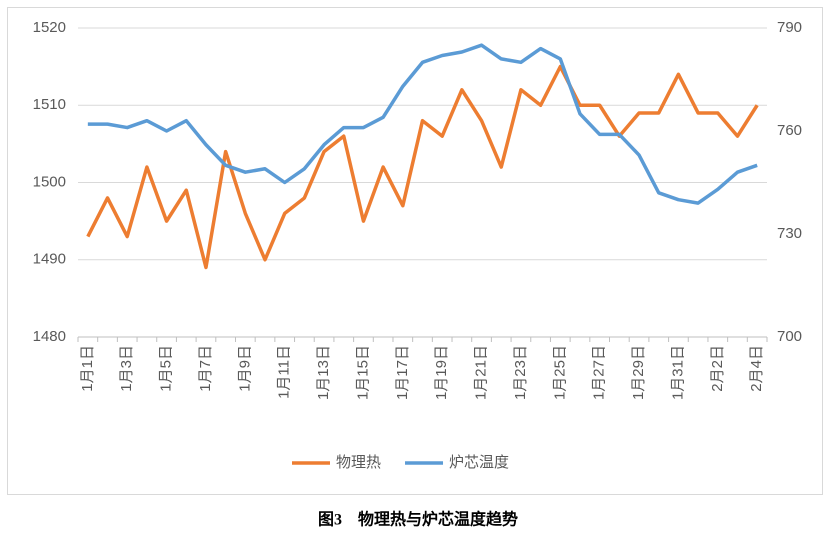  What do you see at coordinates (49, 181) in the screenshot?
I see `y-tick-label: 1500` at bounding box center [49, 181].